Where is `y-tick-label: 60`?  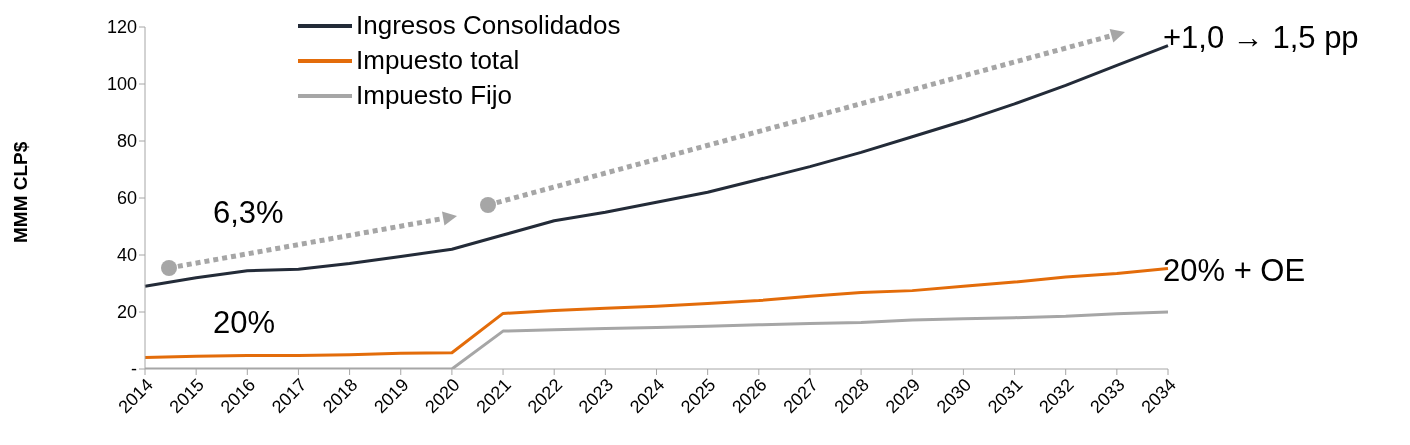 y-tick-label: 60 is located at coordinates (126, 198).